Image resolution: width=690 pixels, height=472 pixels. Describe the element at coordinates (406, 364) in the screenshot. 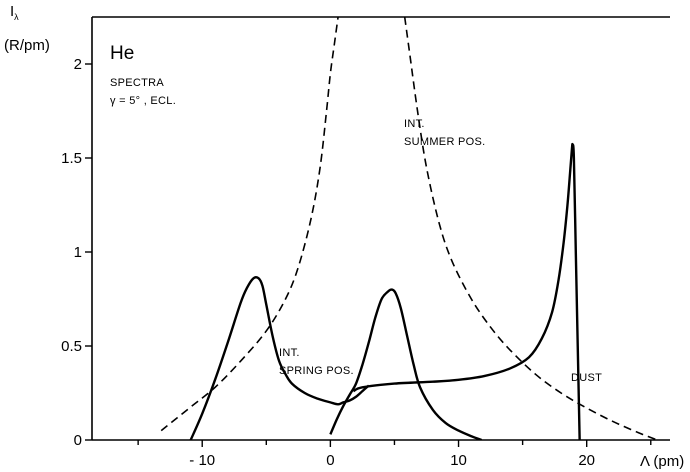

I see `center-peak-curve` at that location.